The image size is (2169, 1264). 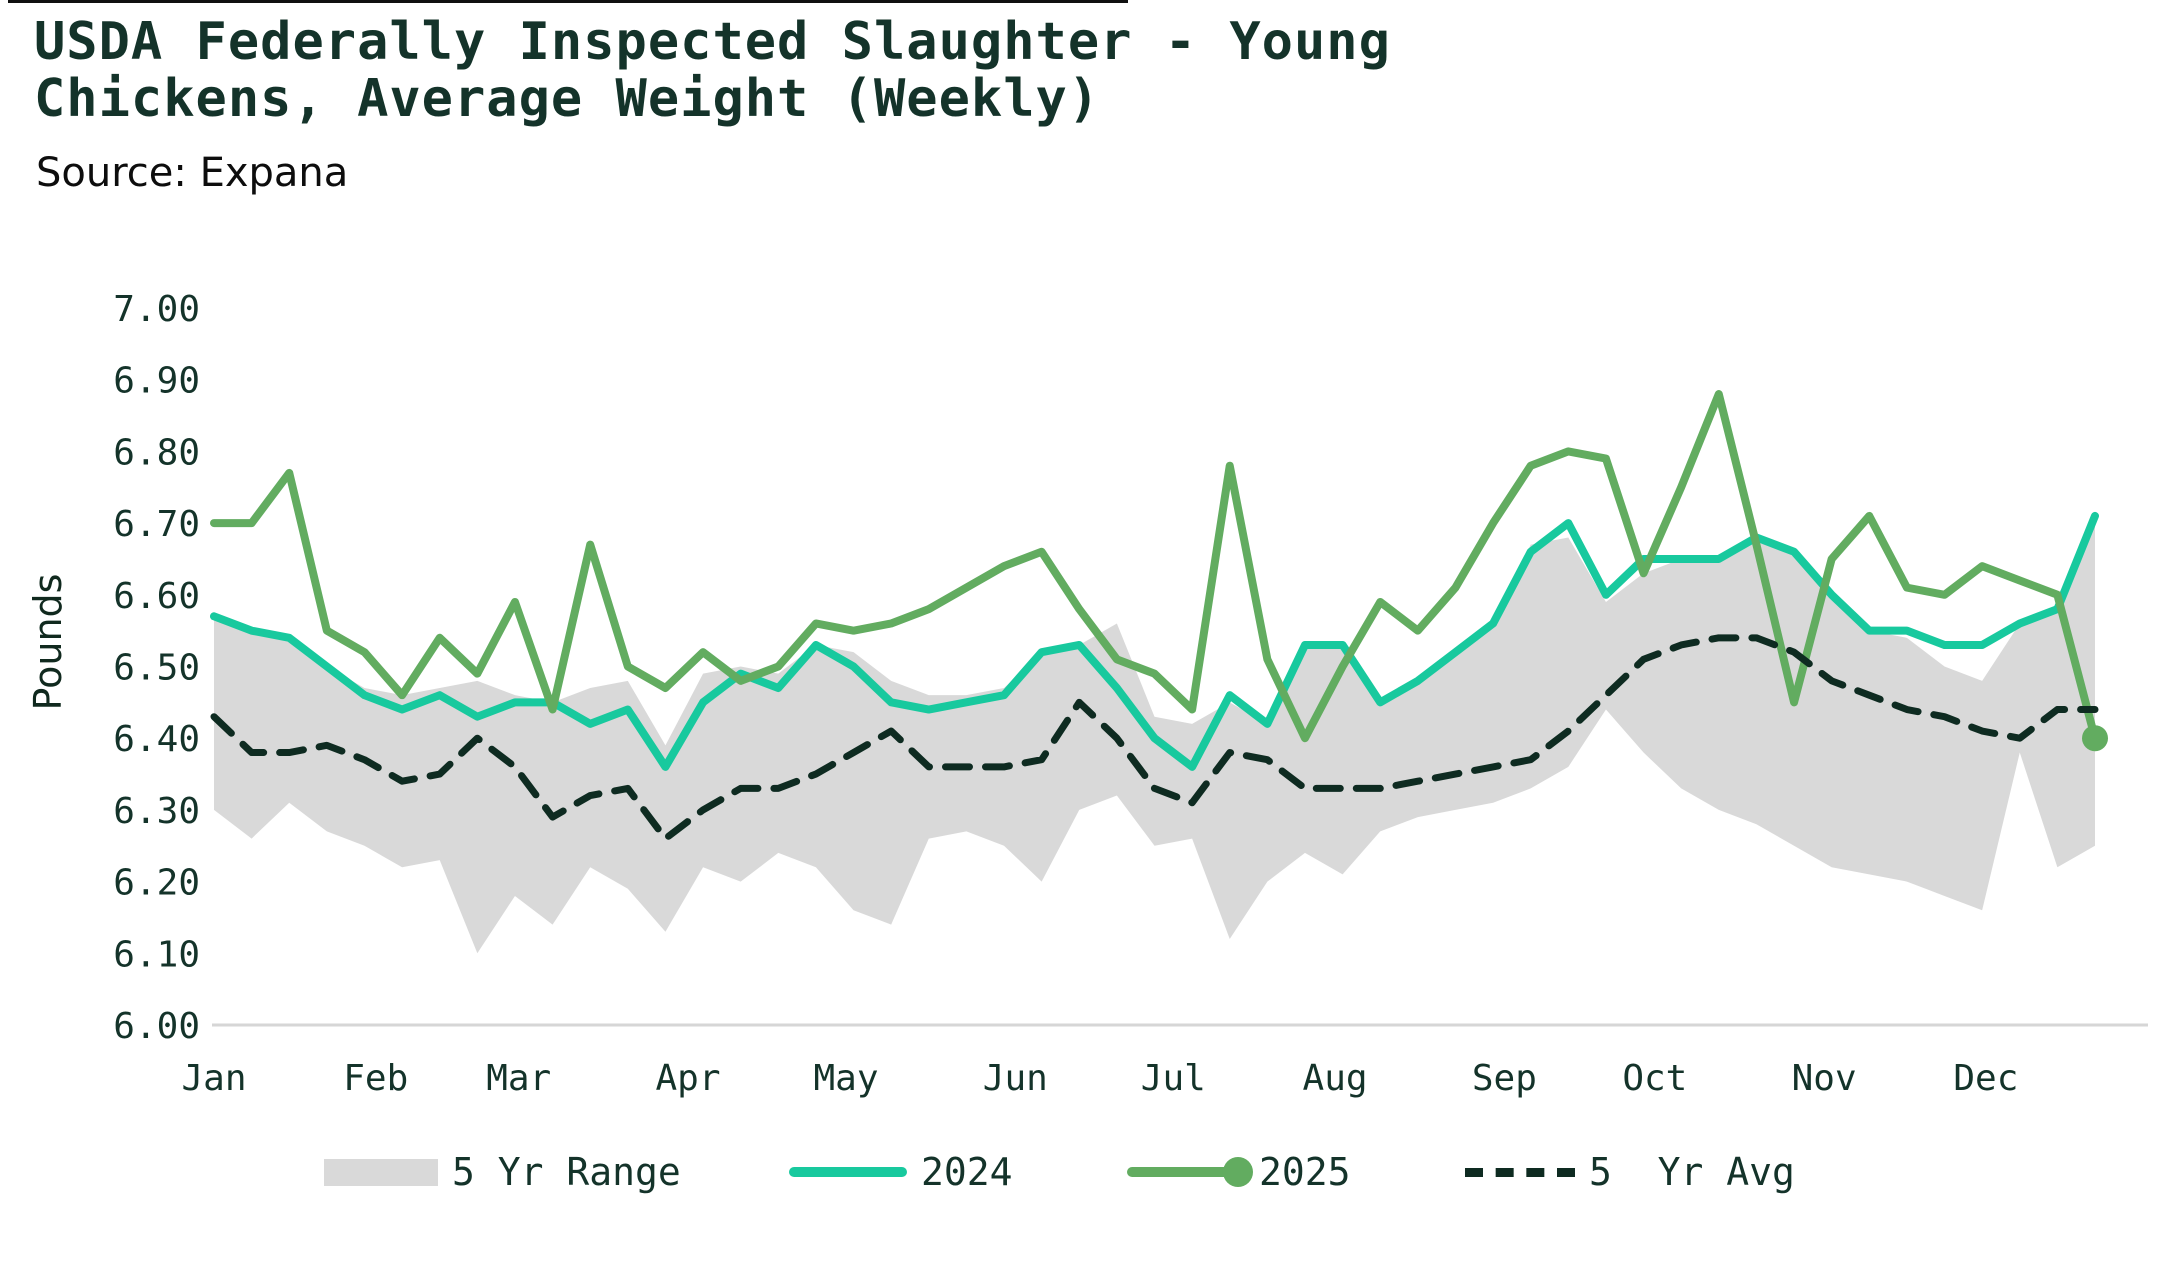 I want to click on legend-item-range: 5 Yr Range, so click(x=502, y=1172).